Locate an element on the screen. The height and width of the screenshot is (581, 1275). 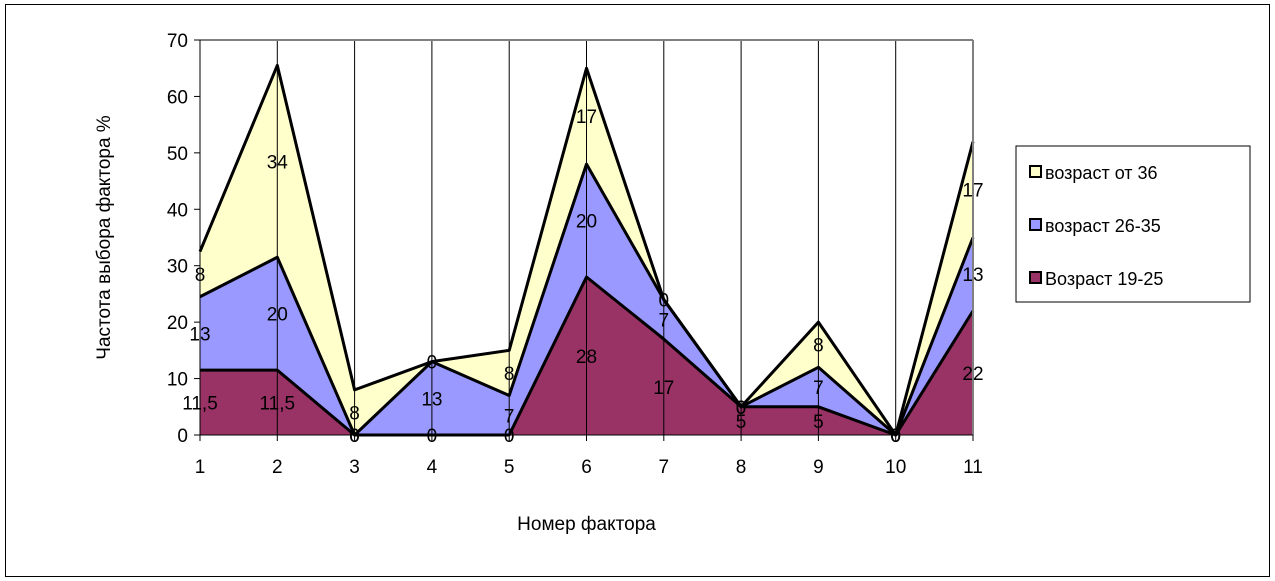
x-axis-title: Номер фактора is located at coordinates (586, 524).